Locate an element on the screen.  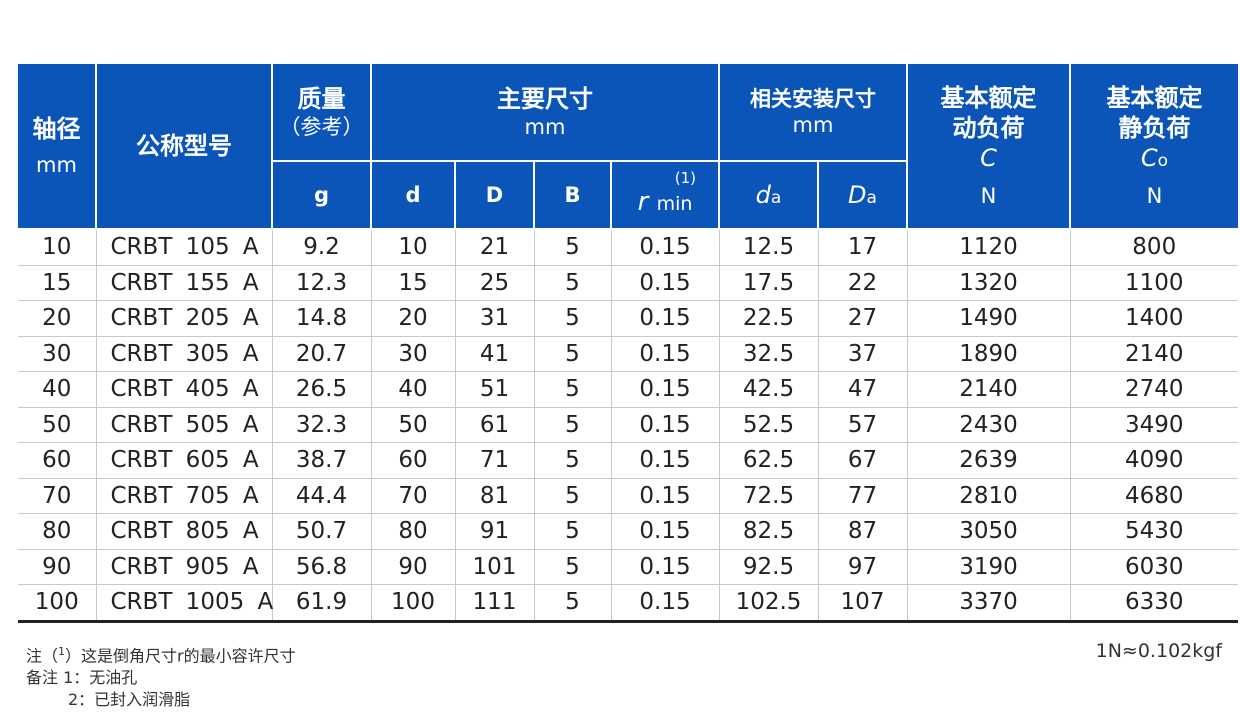
cell-da: 92.5 is located at coordinates (769, 567).